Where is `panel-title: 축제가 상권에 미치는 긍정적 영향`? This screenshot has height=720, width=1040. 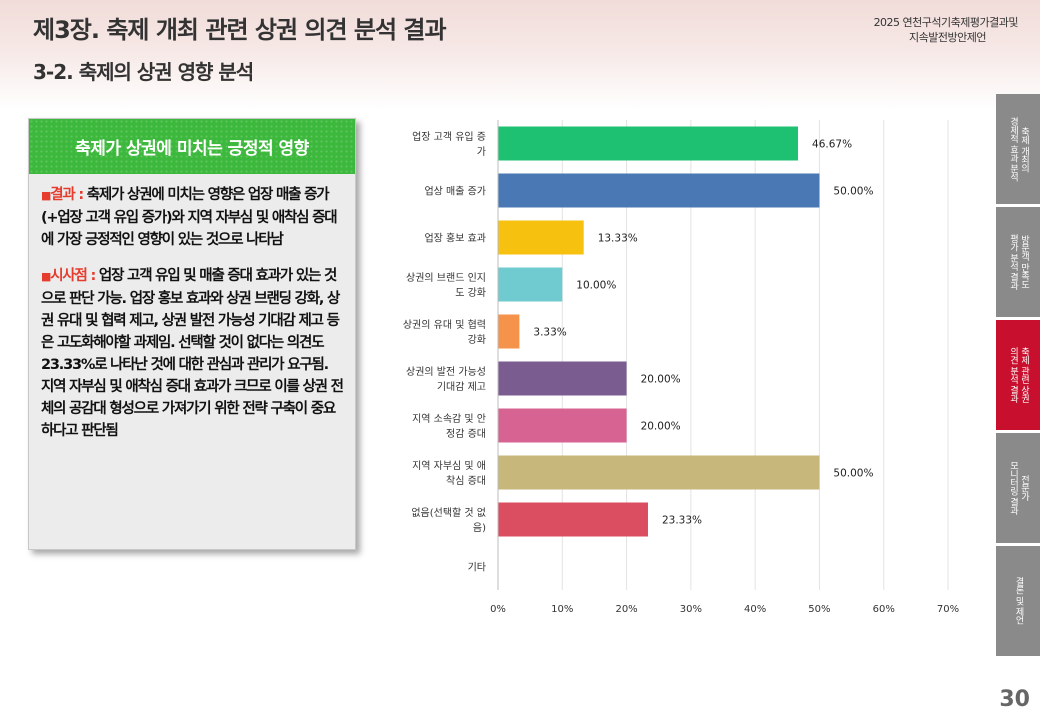 panel-title: 축제가 상권에 미치는 긍정적 영향 is located at coordinates (192, 146).